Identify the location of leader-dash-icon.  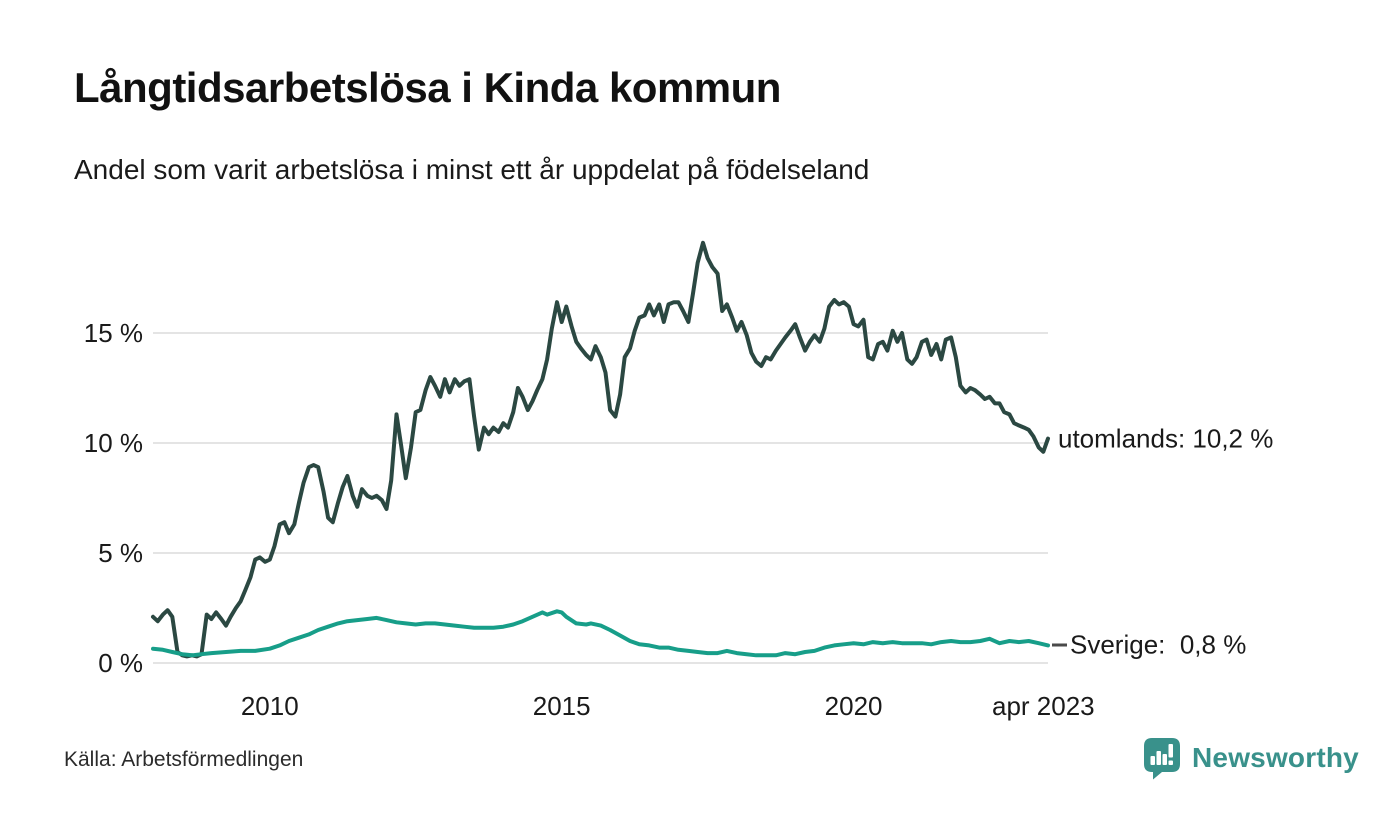
(1059, 645).